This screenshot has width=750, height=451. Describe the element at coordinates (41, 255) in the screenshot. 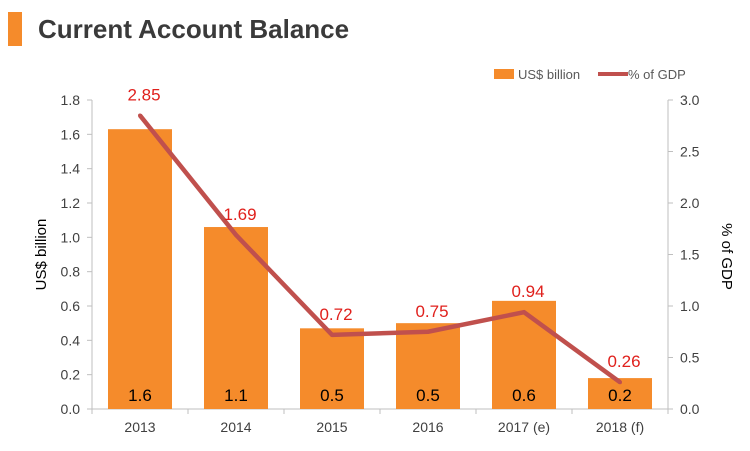

I see `y-axis-title: US$ billion` at that location.